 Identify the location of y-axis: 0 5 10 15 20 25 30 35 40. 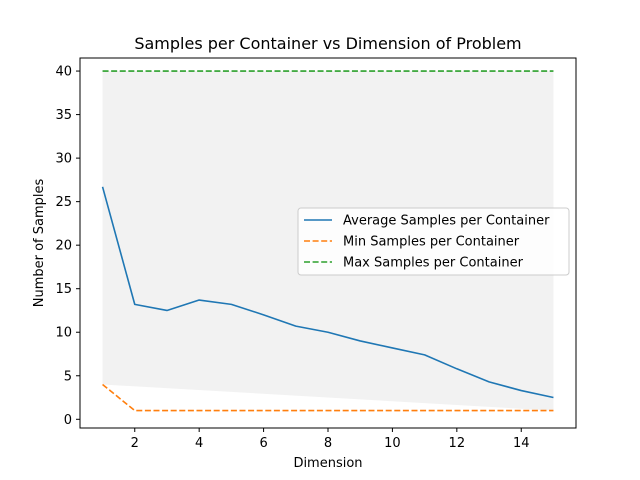
(67, 246).